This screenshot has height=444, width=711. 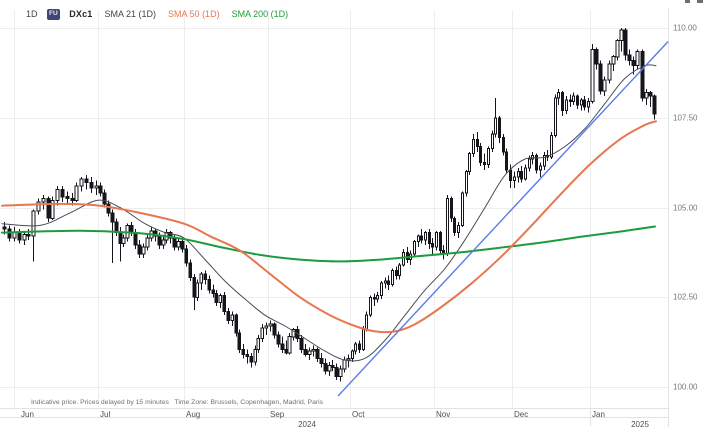 I want to click on month-tick-label: Jun, so click(x=27, y=414).